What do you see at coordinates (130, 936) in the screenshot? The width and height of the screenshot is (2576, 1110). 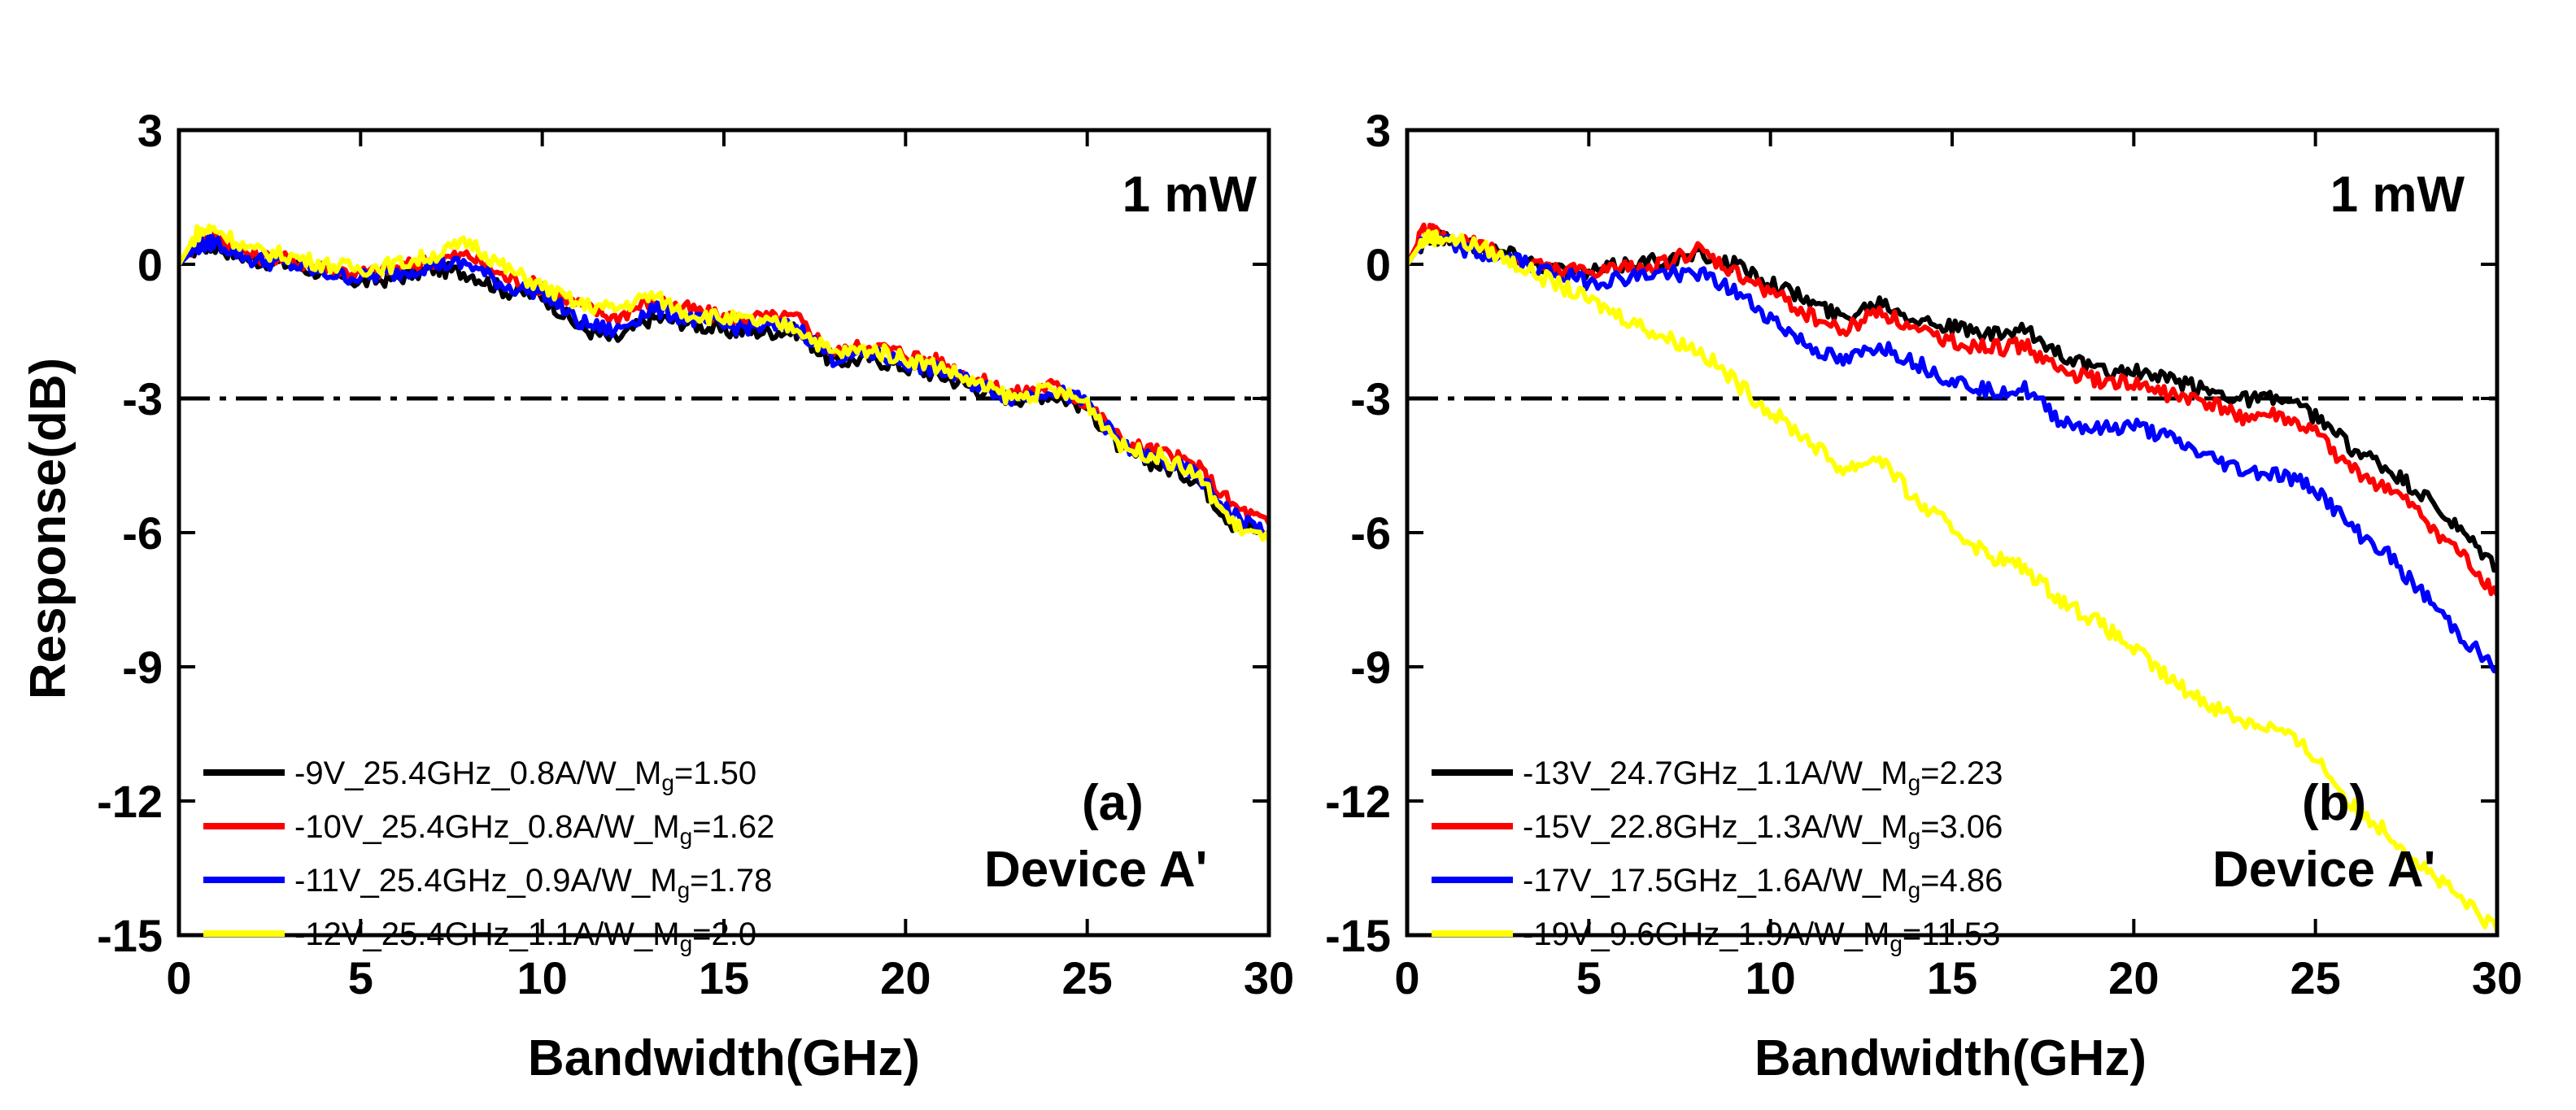 I see `y-tick-label-a: -15` at bounding box center [130, 936].